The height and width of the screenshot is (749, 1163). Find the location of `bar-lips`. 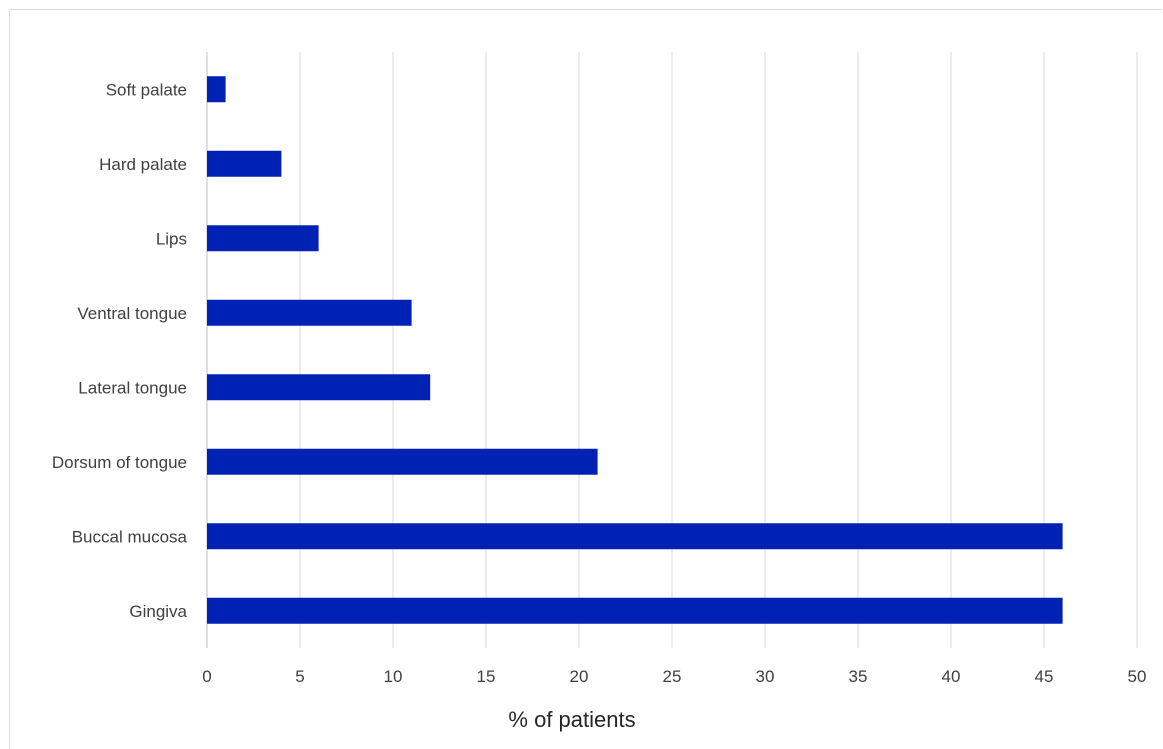

bar-lips is located at coordinates (263, 238).